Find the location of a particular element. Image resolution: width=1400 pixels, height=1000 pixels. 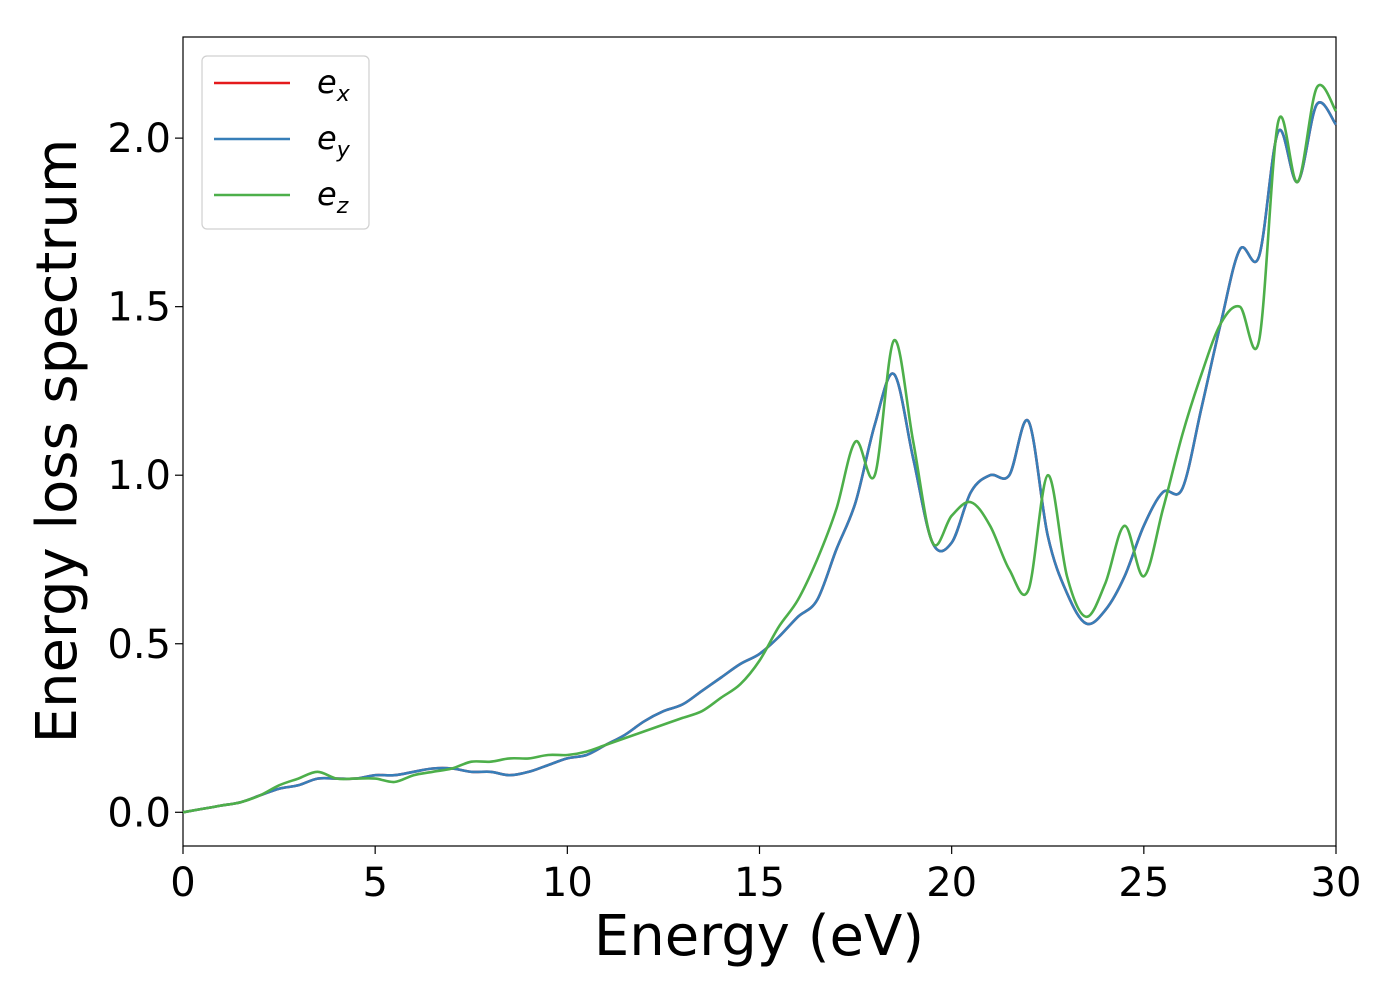

legend-box is located at coordinates (285, 142).